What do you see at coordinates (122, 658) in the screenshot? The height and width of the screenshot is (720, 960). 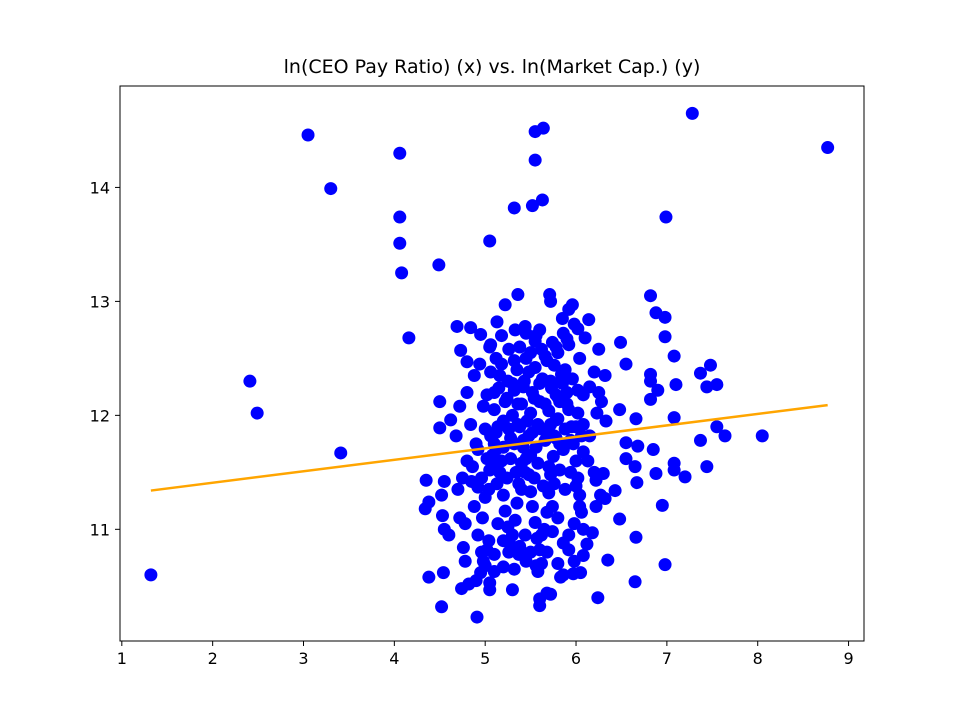 I see `x-tick-label: 1` at bounding box center [122, 658].